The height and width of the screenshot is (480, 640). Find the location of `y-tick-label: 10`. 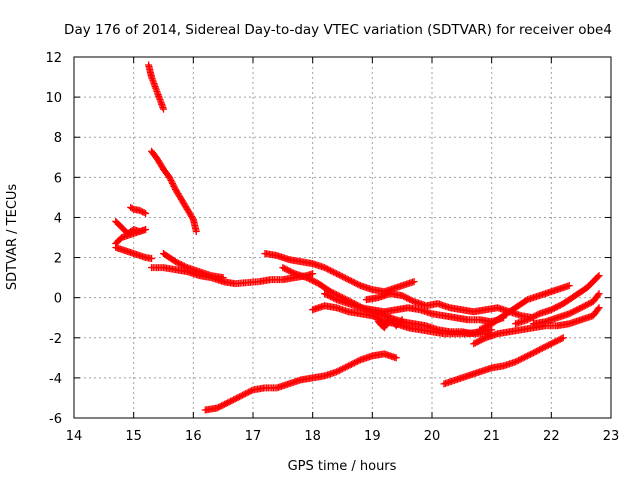

y-tick-label: 10 is located at coordinates (53, 98).